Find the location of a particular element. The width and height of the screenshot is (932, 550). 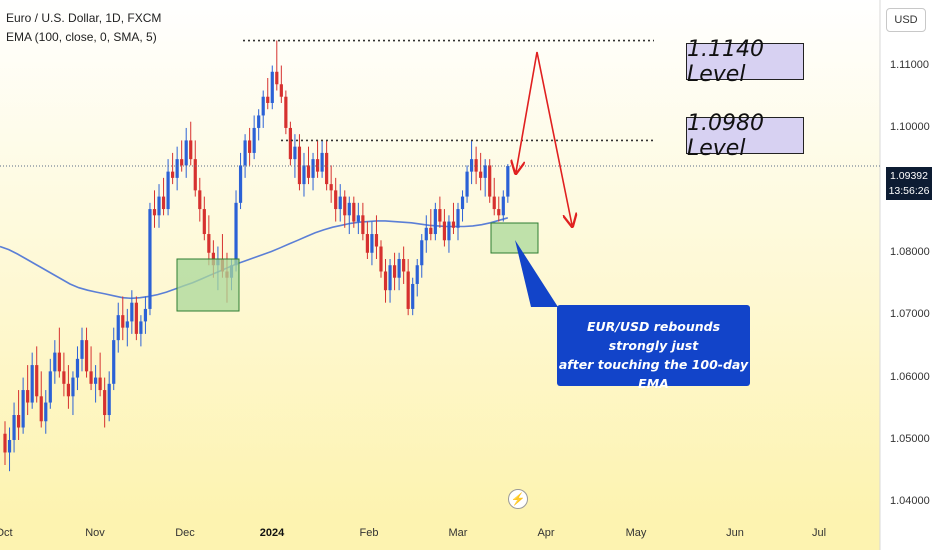

level-label-mid: 1.0980 Level is located at coordinates (745, 136).